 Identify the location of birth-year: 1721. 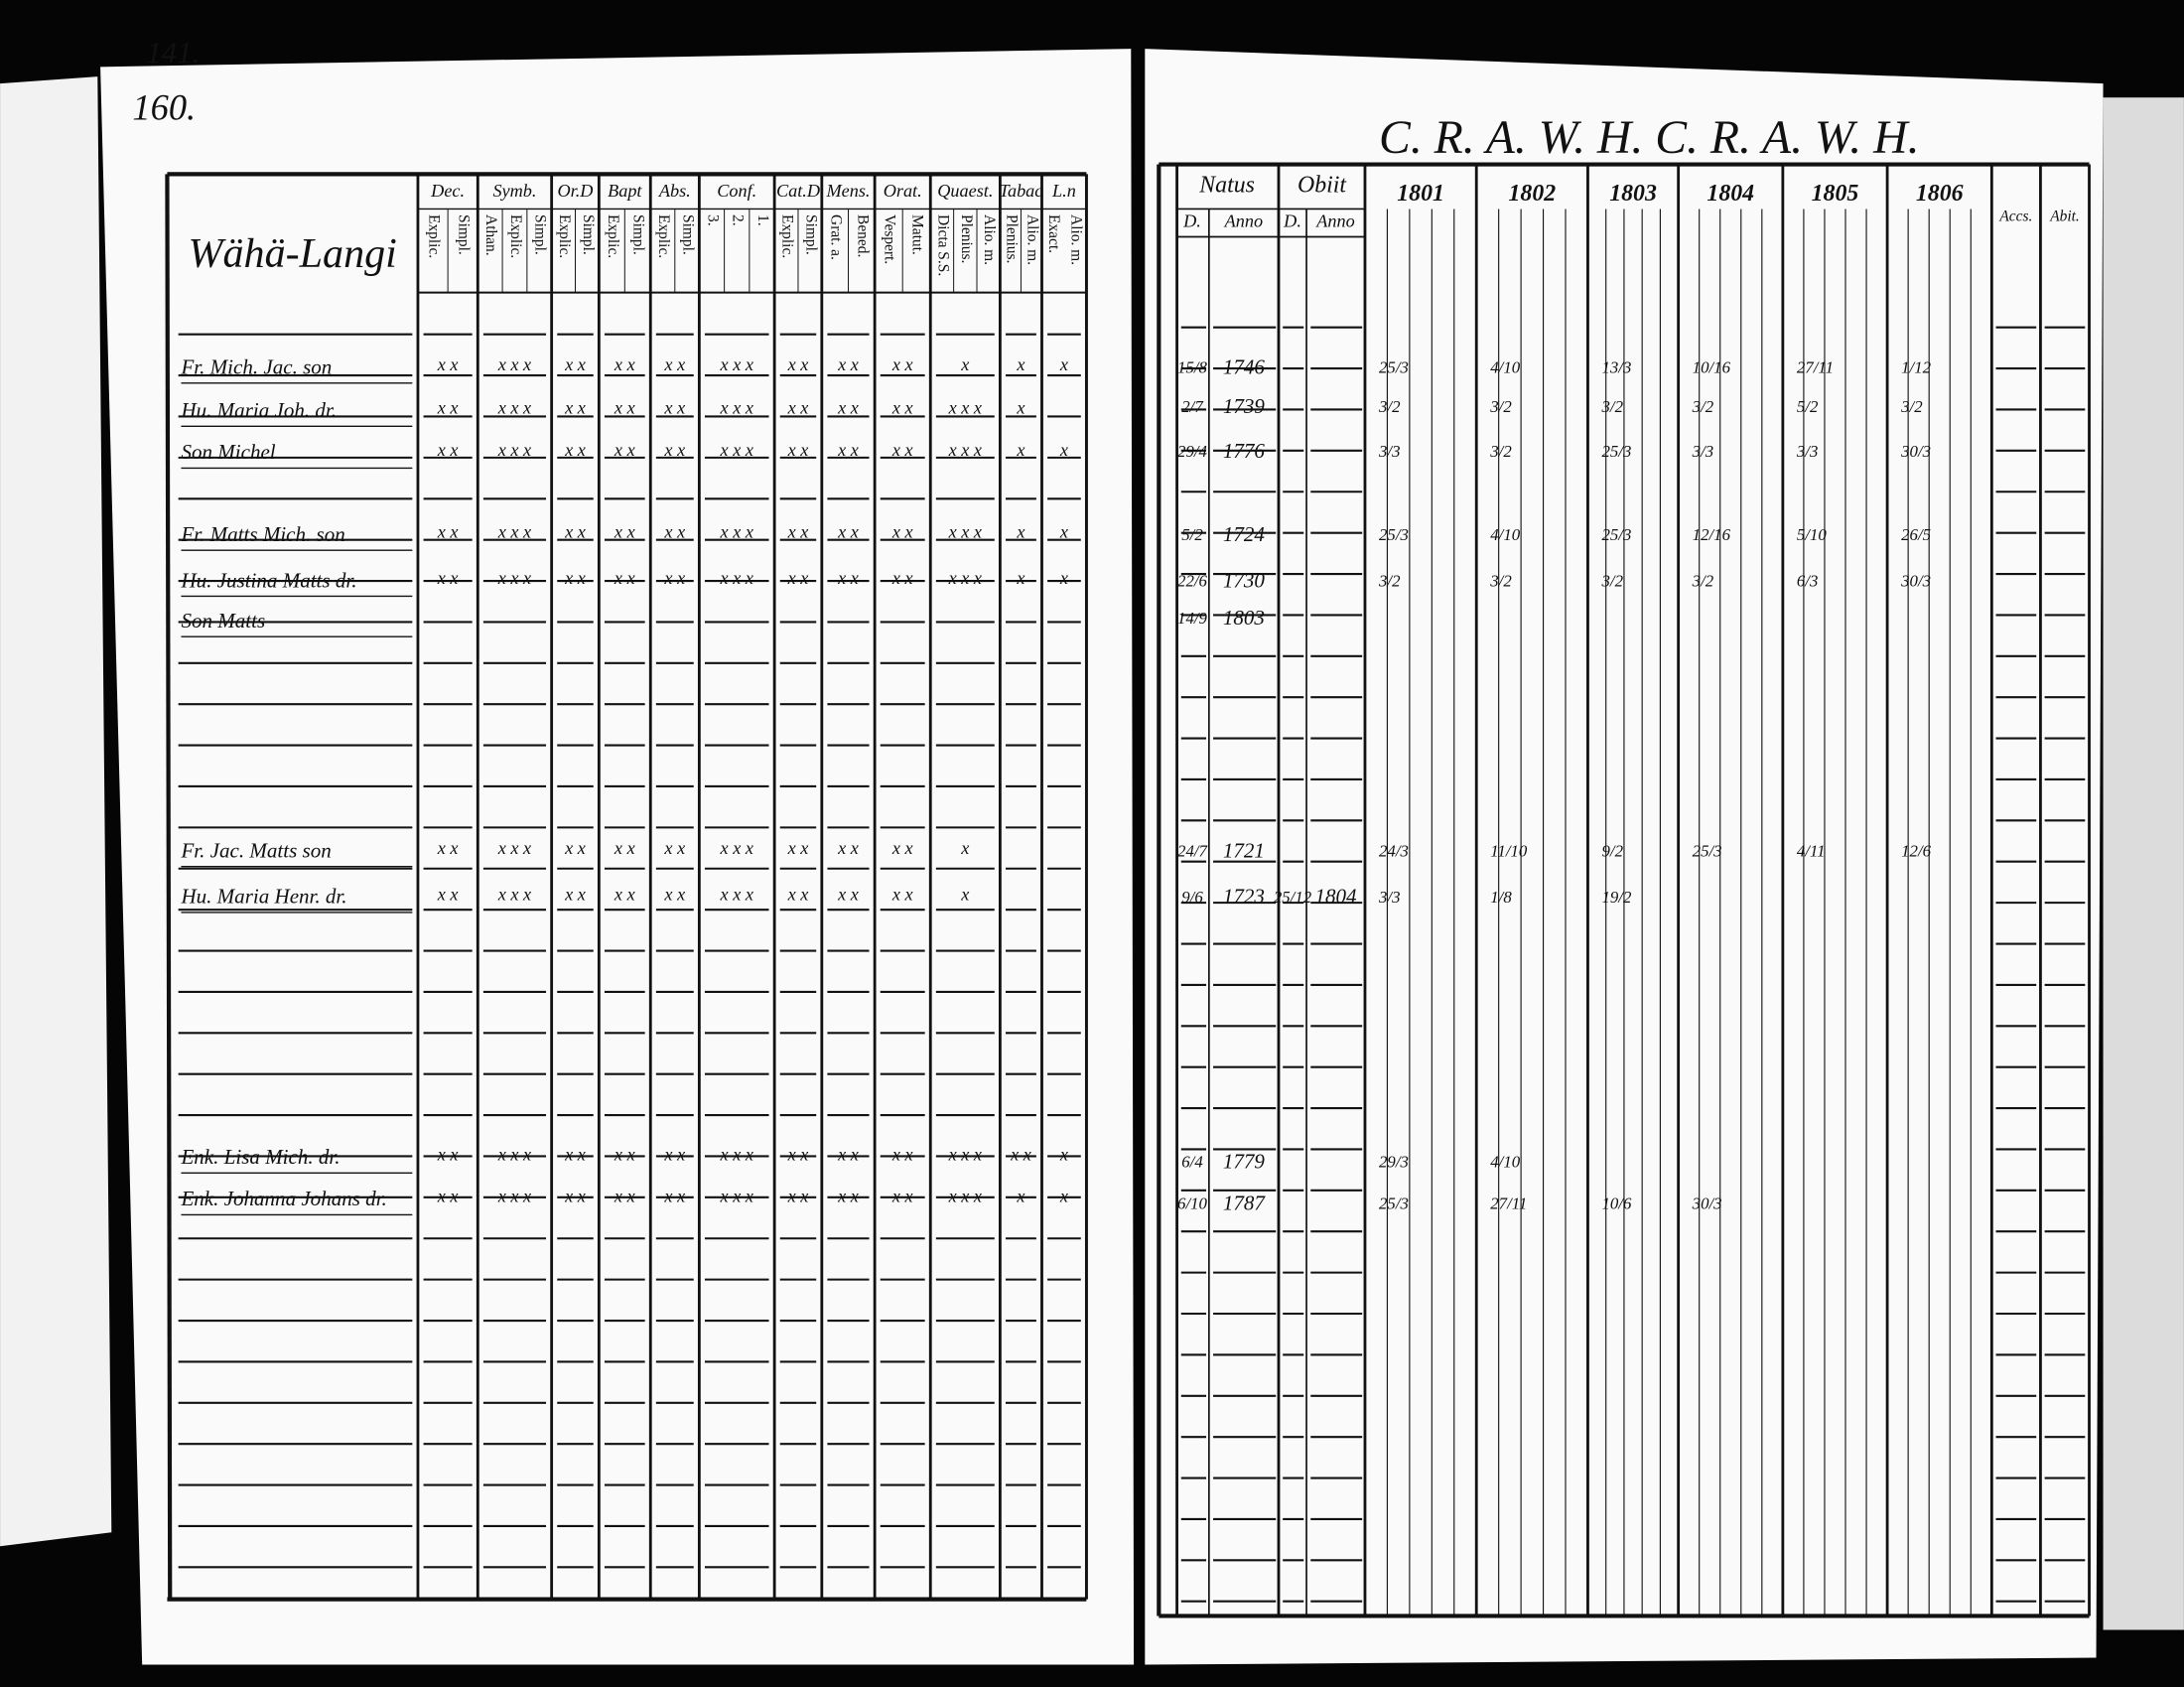
(1244, 850).